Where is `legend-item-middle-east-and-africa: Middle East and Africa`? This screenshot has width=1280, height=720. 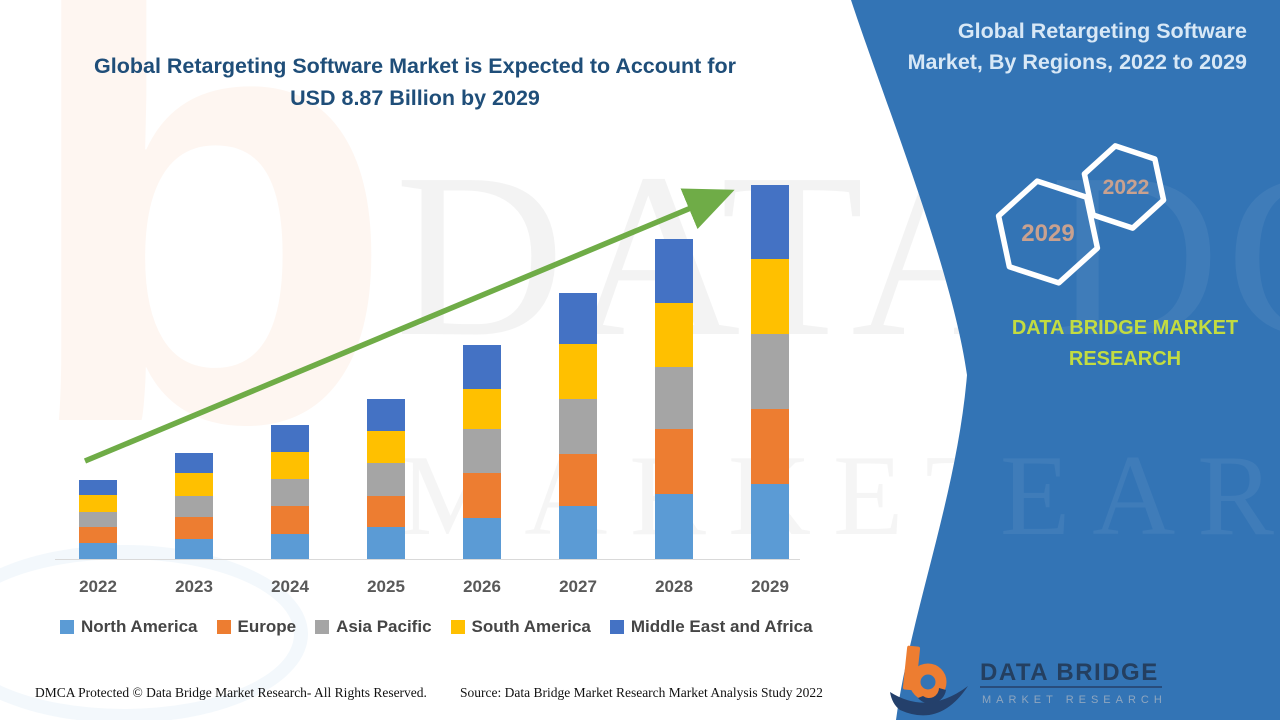
legend-item-middle-east-and-africa: Middle East and Africa is located at coordinates (711, 627).